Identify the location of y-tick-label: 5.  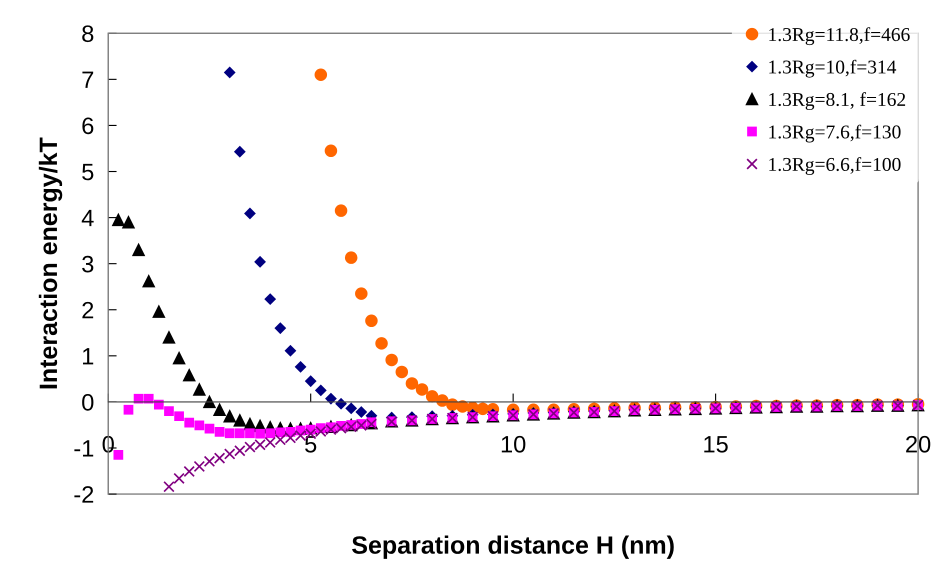
(88, 172).